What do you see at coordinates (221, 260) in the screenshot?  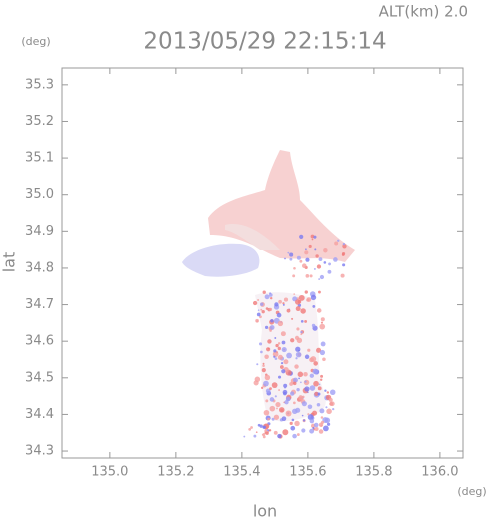 I see `negative-region` at bounding box center [221, 260].